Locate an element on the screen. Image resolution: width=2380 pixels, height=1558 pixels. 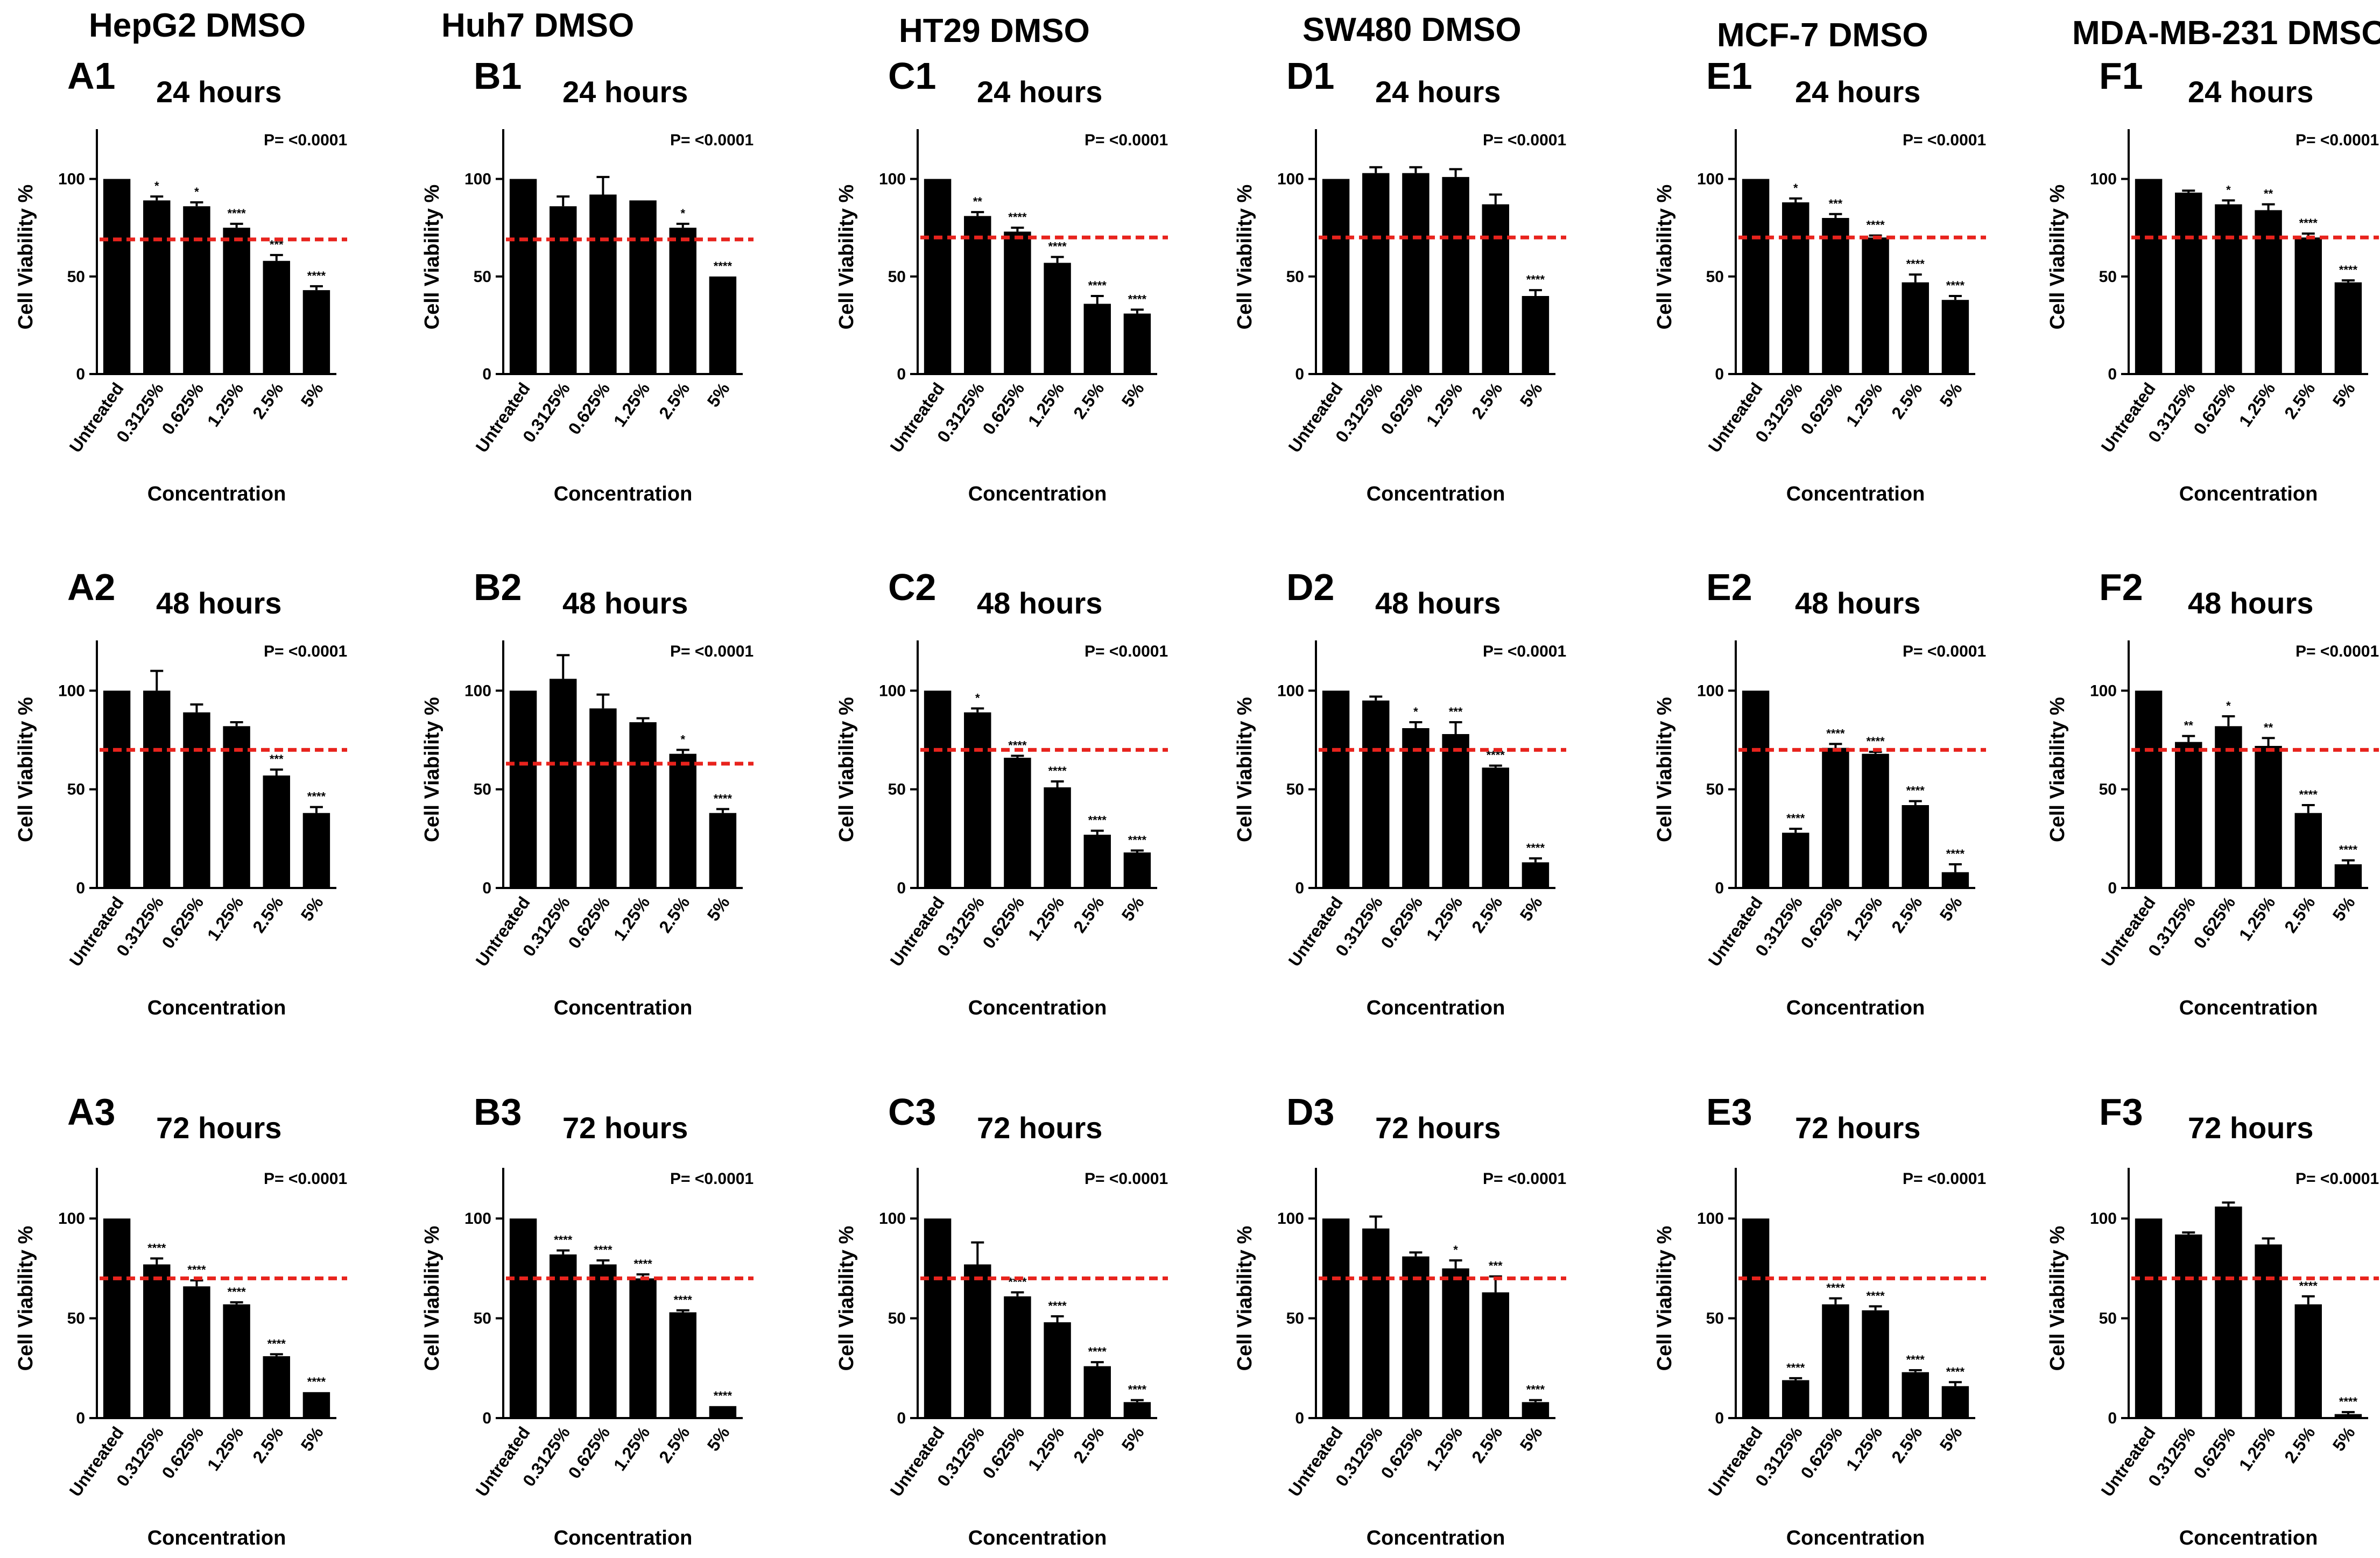
panel-label: C1 is located at coordinates (912, 76).